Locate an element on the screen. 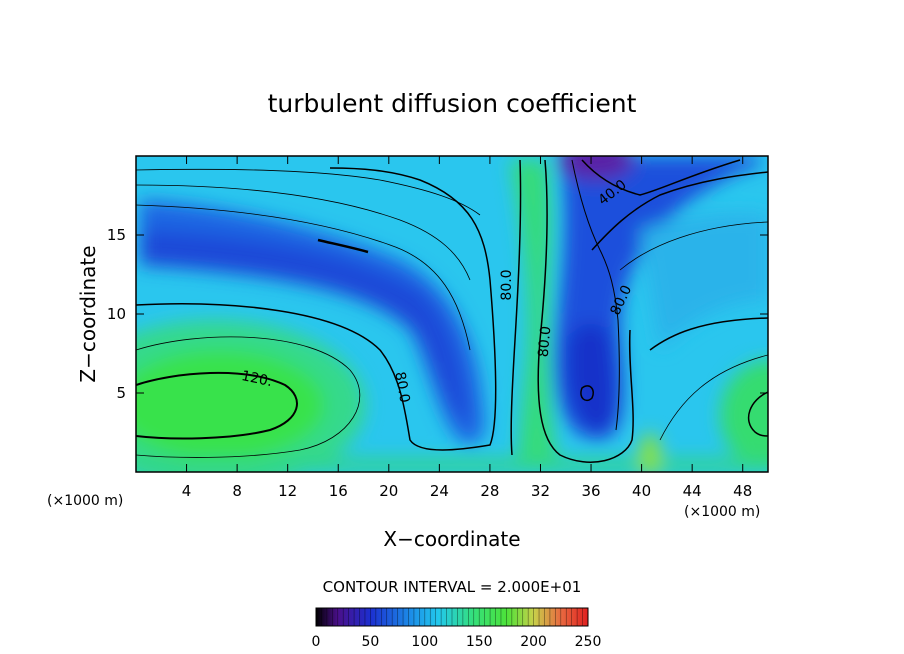  contour-line-small-loop is located at coordinates (587, 393).